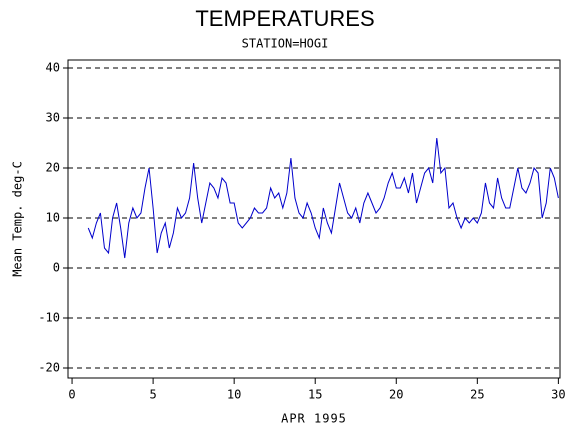 This screenshot has height=430, width=570. Describe the element at coordinates (152, 395) in the screenshot. I see `x-tick-label: 5` at that location.